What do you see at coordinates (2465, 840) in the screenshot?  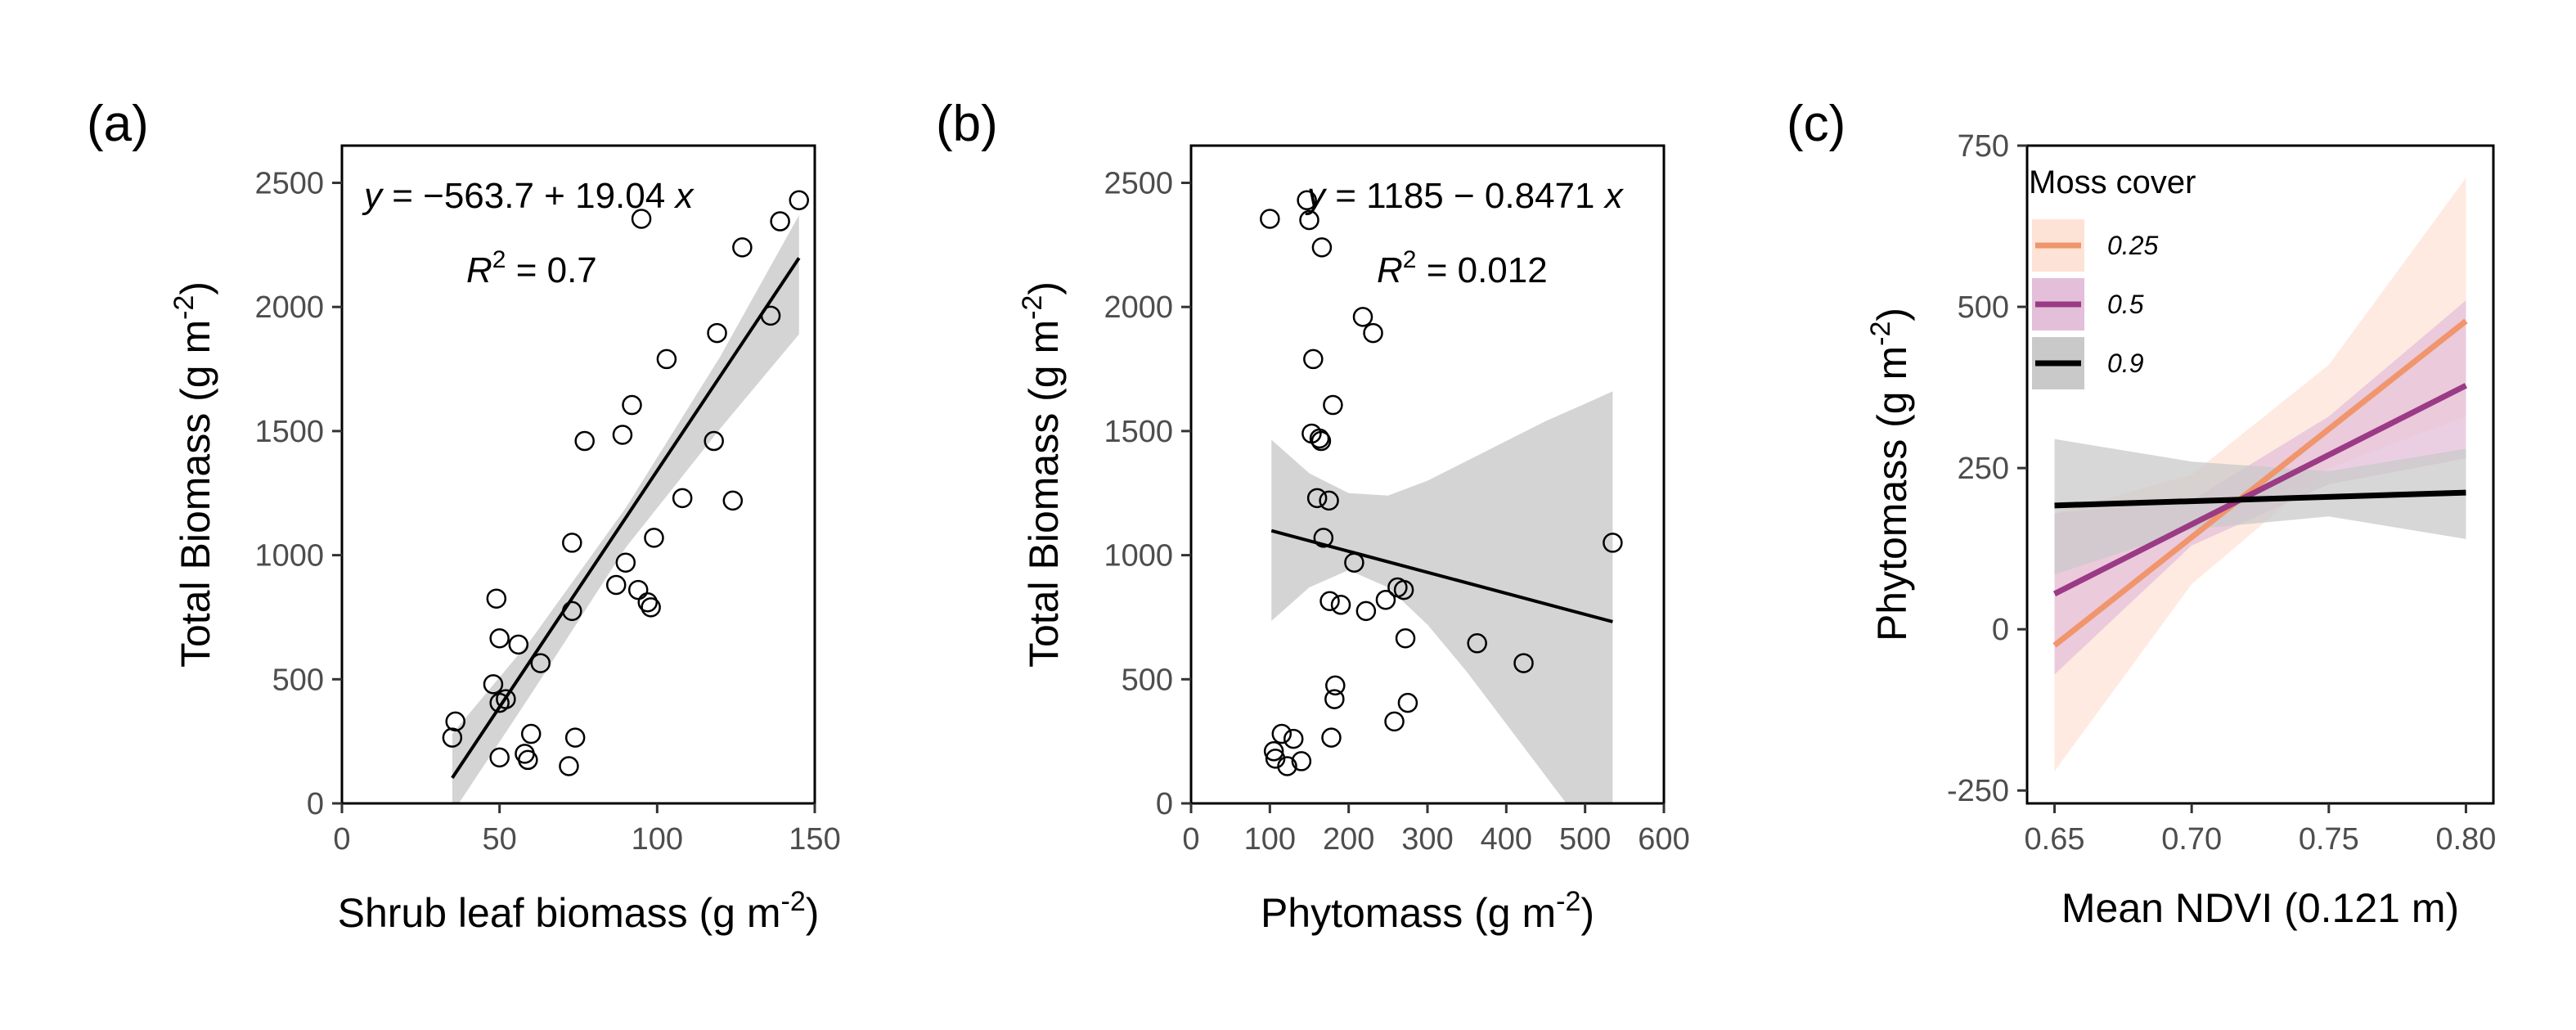 I see `c-x-tick-label: 0.80` at bounding box center [2465, 840].